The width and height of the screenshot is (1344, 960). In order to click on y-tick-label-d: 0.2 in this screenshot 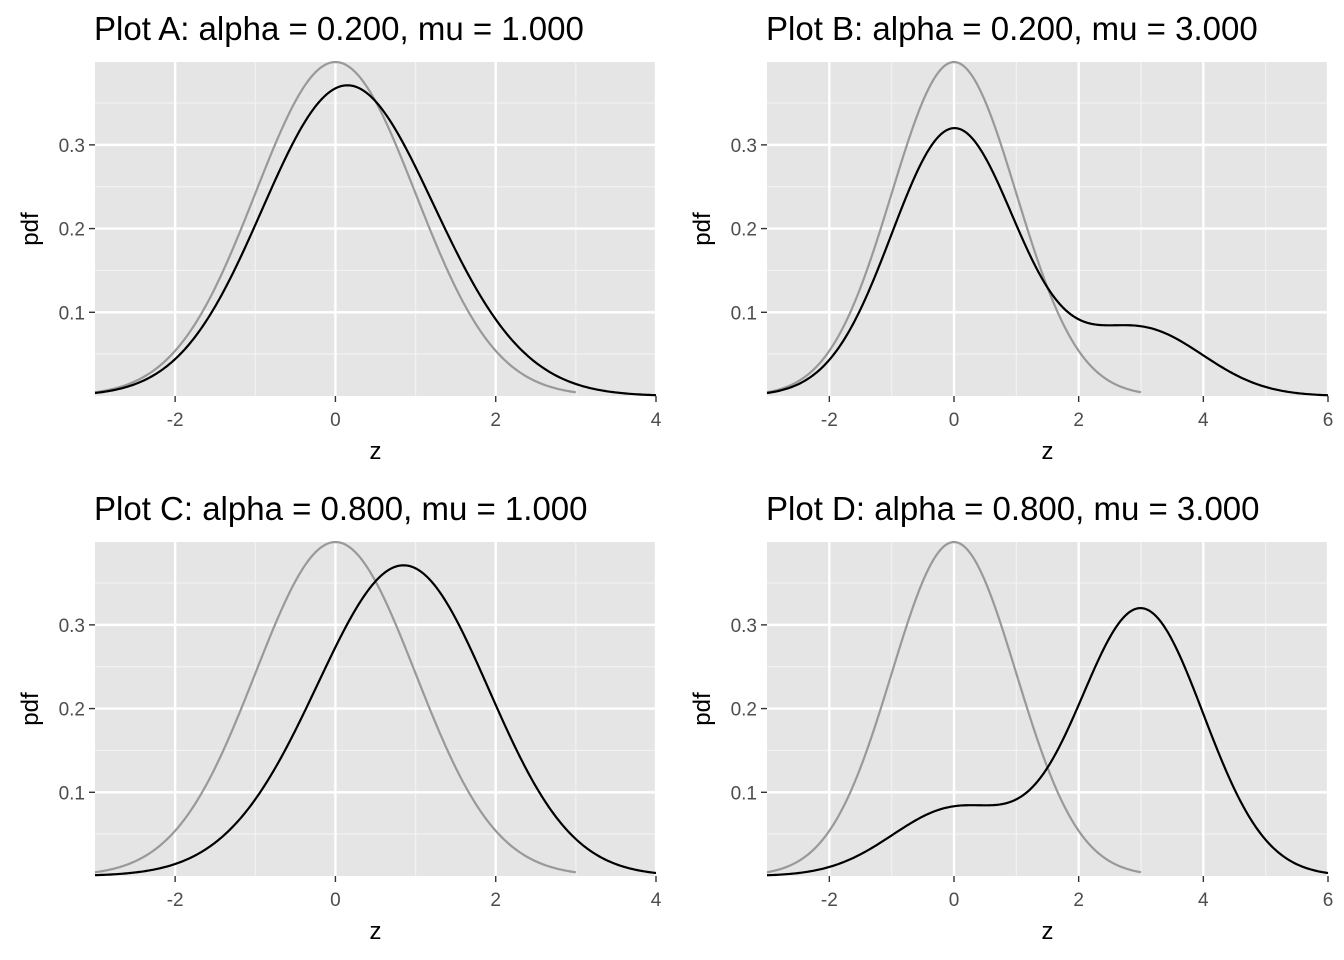, I will do `click(744, 710)`.